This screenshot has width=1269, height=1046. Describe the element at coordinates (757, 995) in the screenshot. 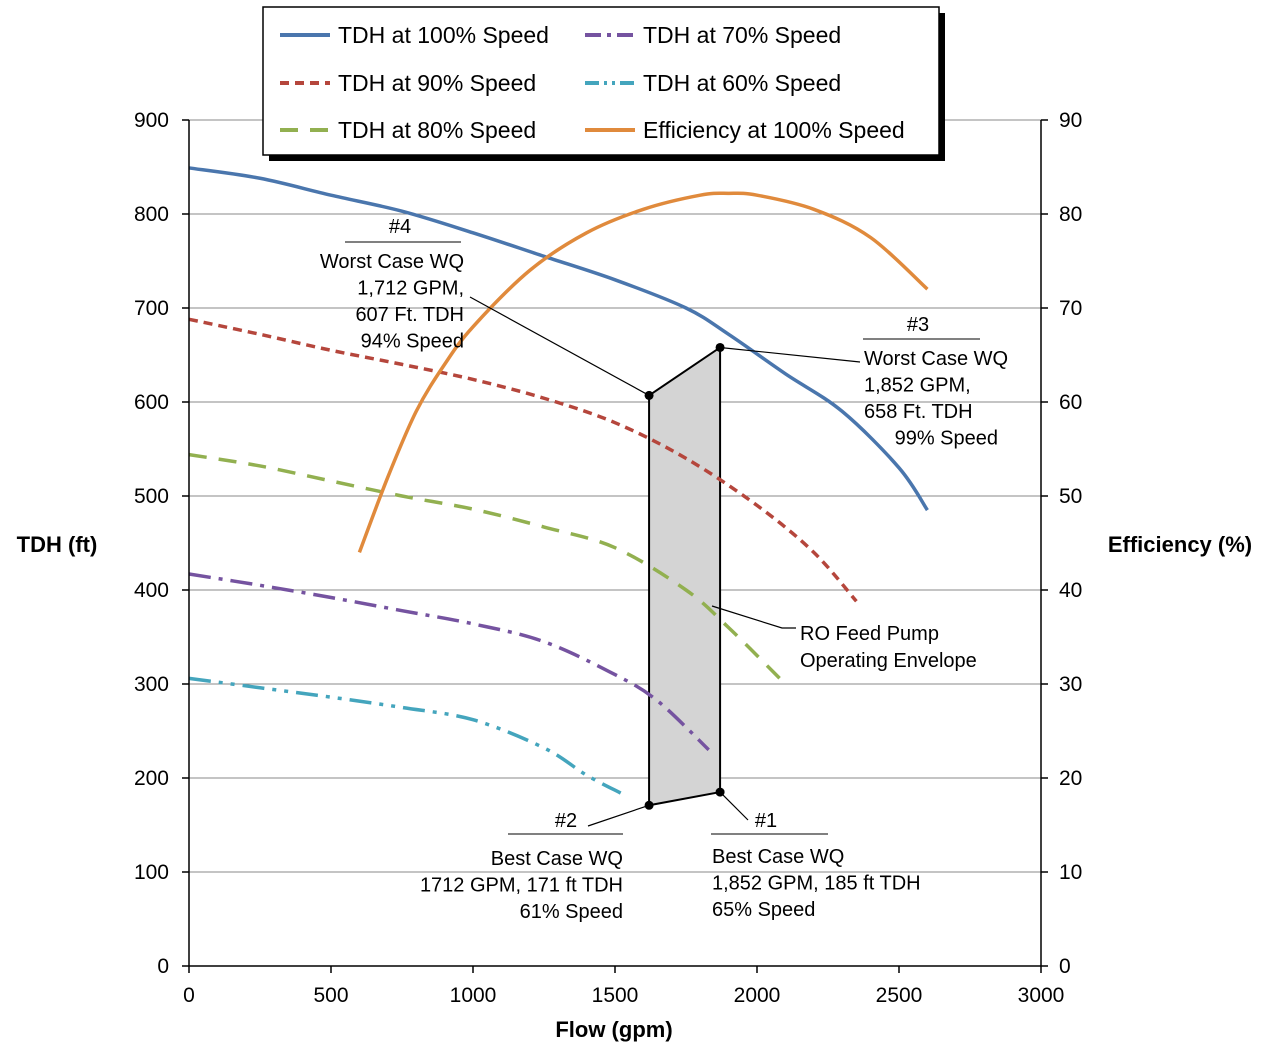

I see `x-tick-label: 2000` at that location.